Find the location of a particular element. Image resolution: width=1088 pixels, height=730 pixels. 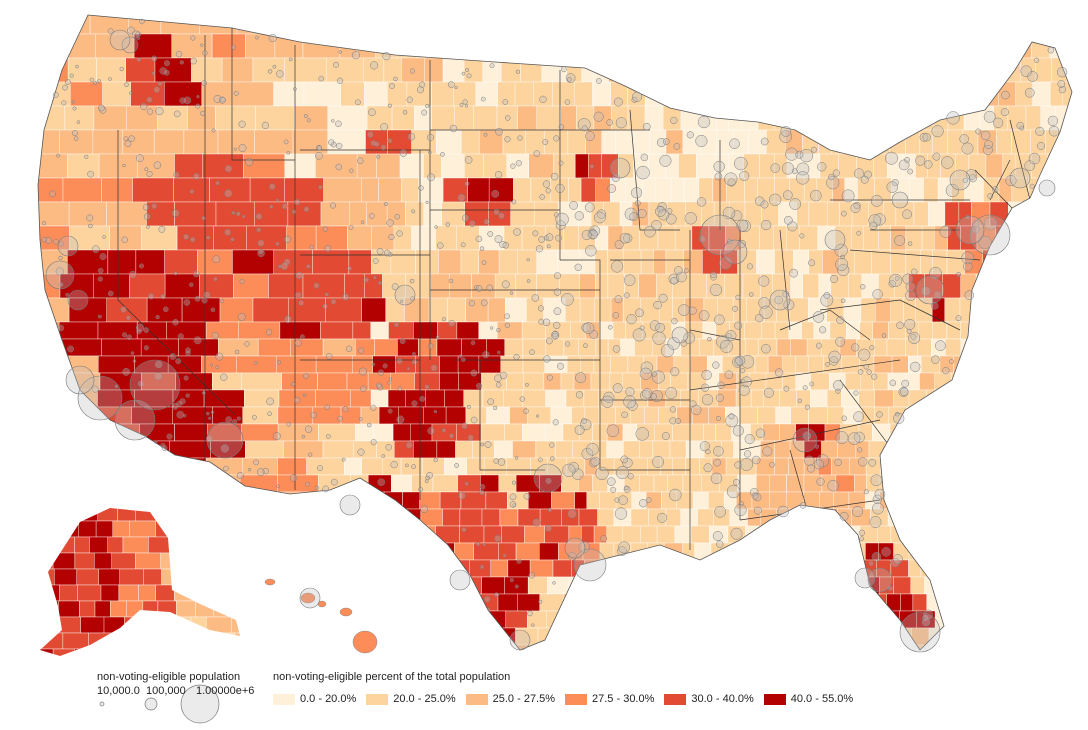

color-legend-label: 20.0 - 25.0% is located at coordinates (424, 699).